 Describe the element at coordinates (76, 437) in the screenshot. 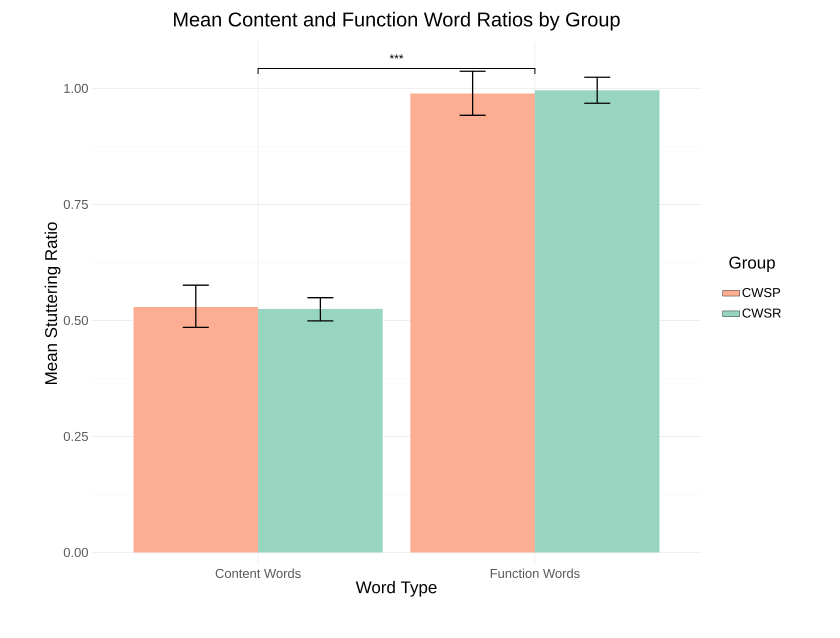

I see `y-tick-label: 0.25` at that location.